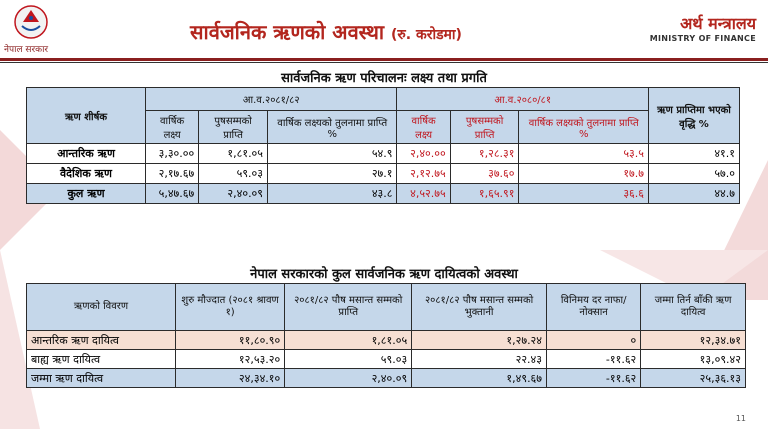 Image resolution: width=768 pixels, height=429 pixels. Describe the element at coordinates (593, 340) in the screenshot. I see `table-cell: ०` at that location.